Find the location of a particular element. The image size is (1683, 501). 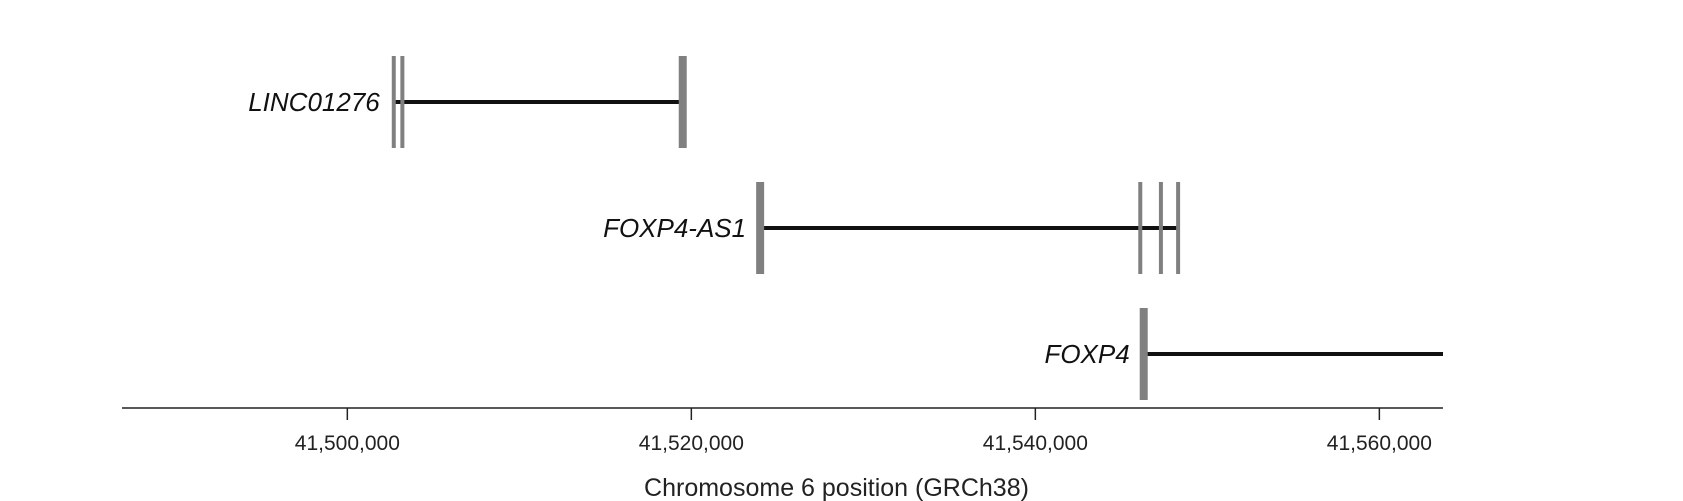

gene-label: FOXP4-AS1 is located at coordinates (674, 228).